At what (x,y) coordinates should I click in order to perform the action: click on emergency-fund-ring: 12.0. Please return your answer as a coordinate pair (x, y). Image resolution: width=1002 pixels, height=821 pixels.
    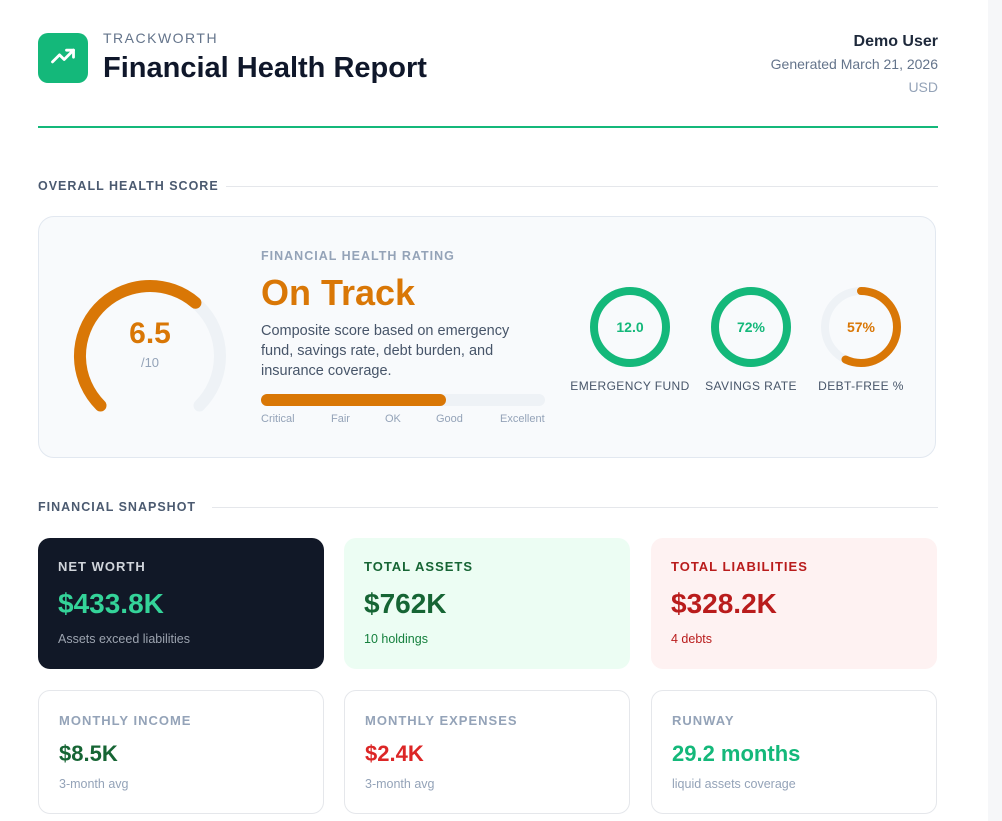
    Looking at the image, I should click on (630, 327).